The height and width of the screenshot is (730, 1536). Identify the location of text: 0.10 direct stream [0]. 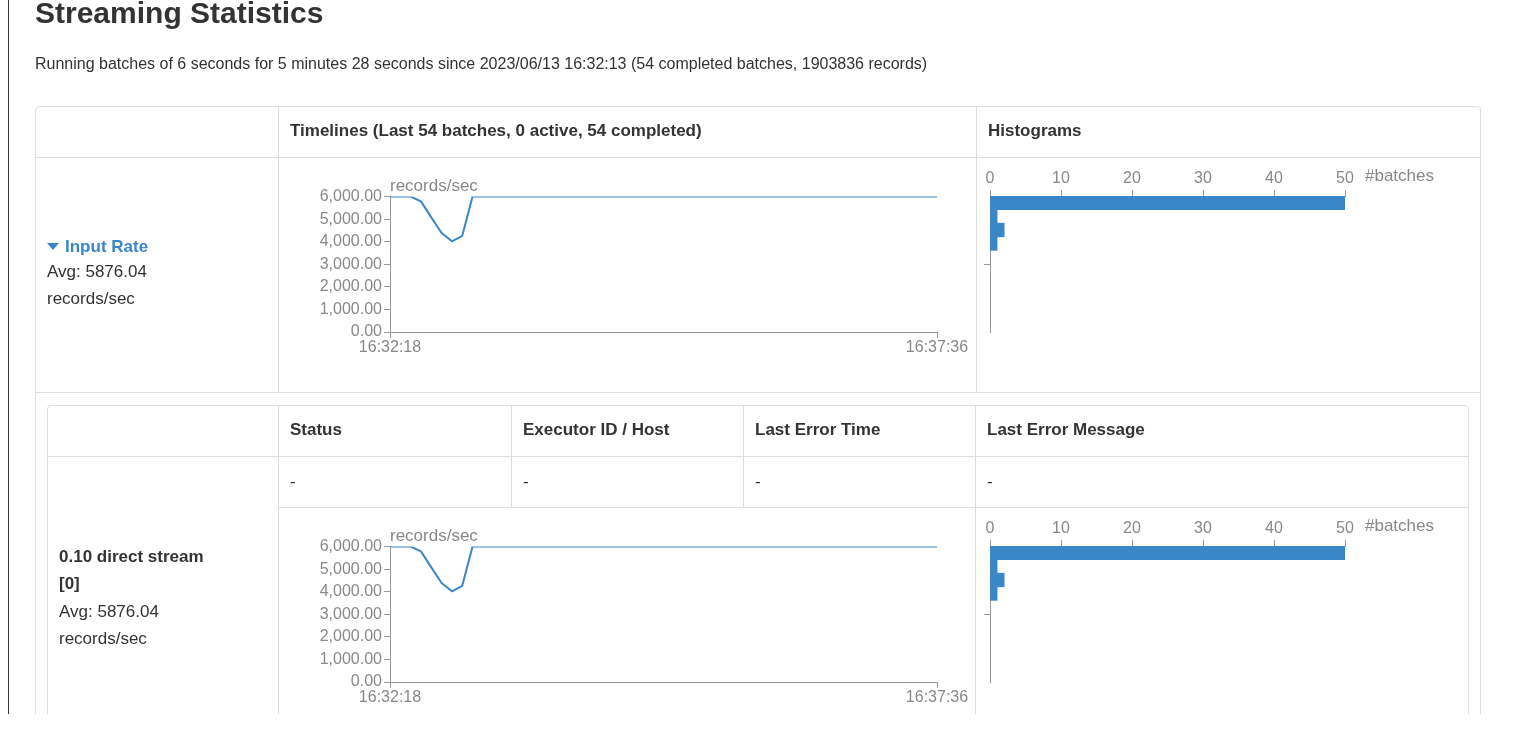
(132, 570).